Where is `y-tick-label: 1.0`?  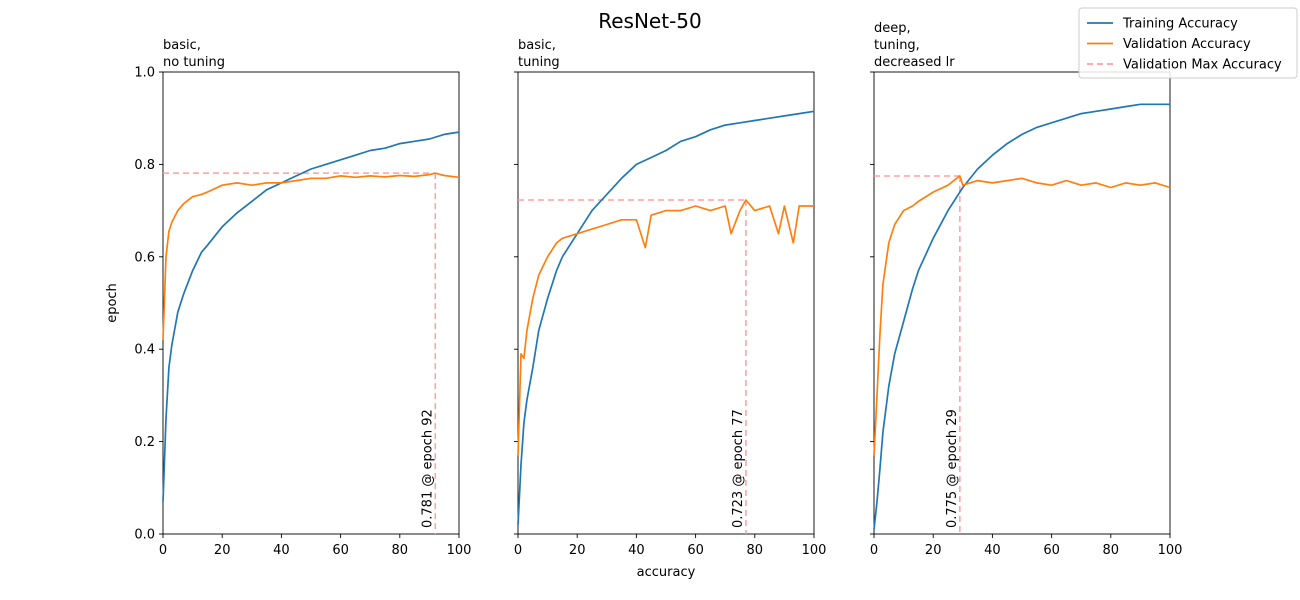
y-tick-label: 1.0 is located at coordinates (144, 73).